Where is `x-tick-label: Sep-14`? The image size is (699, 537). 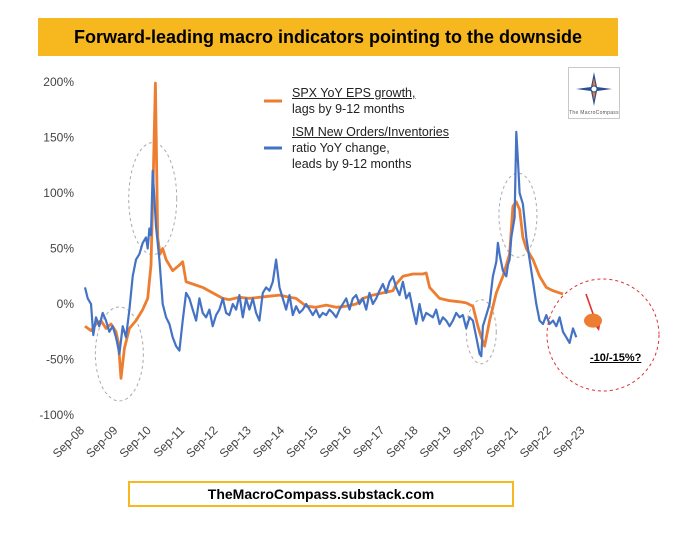 x-tick-label: Sep-14 is located at coordinates (268, 441).